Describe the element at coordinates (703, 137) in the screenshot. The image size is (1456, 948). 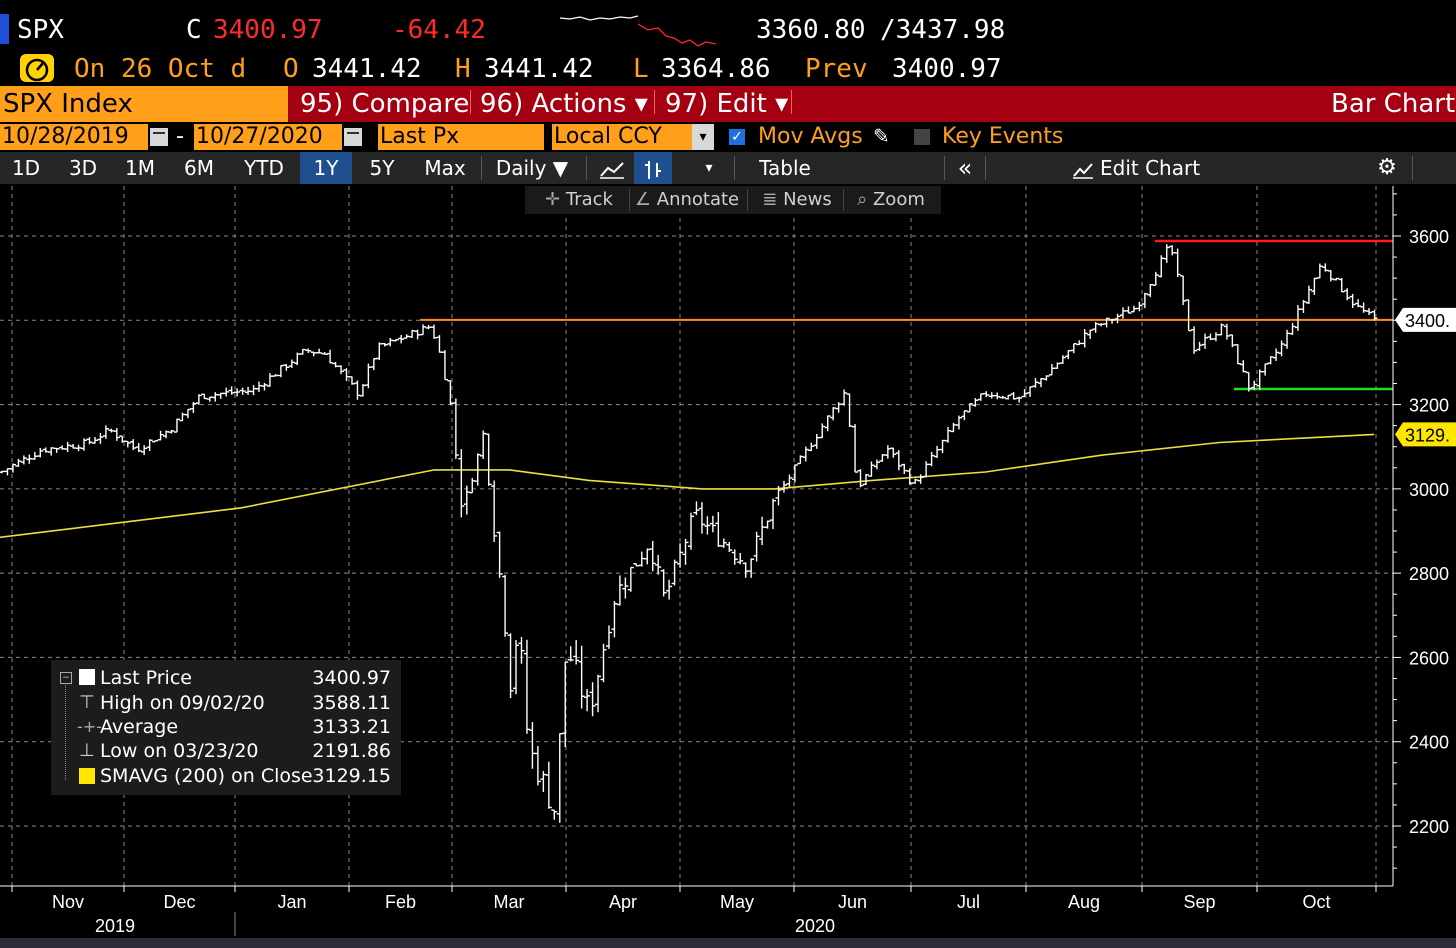
I see `currency-dropdown-arrow: ▾` at that location.